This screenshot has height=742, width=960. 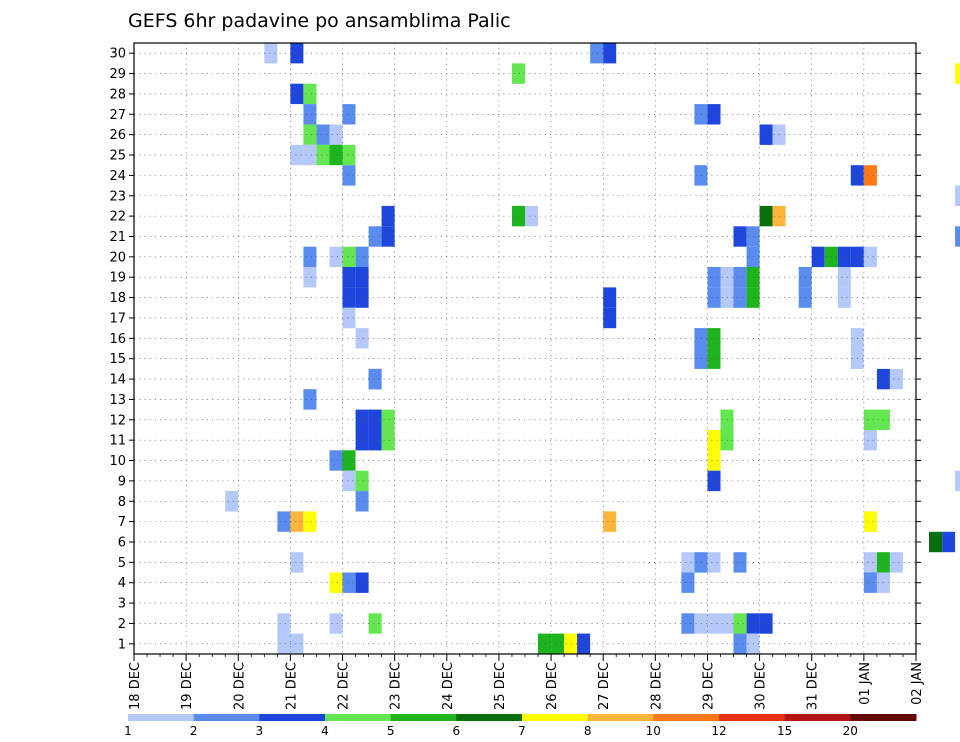 What do you see at coordinates (396, 686) in the screenshot?
I see `x-tick-label: 23 DEC` at bounding box center [396, 686].